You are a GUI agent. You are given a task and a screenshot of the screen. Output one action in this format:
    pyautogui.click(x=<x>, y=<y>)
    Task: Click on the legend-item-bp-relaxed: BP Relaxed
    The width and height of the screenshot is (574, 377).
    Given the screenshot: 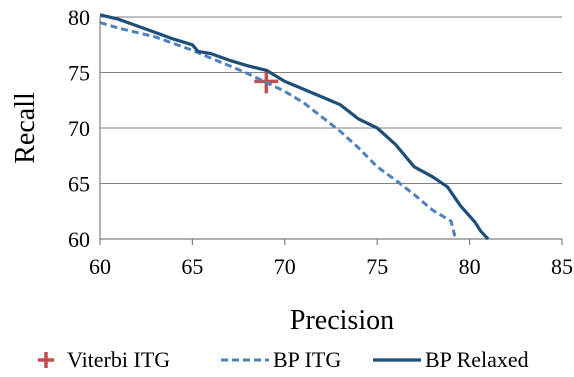 What is the action you would take?
    pyautogui.click(x=451, y=359)
    